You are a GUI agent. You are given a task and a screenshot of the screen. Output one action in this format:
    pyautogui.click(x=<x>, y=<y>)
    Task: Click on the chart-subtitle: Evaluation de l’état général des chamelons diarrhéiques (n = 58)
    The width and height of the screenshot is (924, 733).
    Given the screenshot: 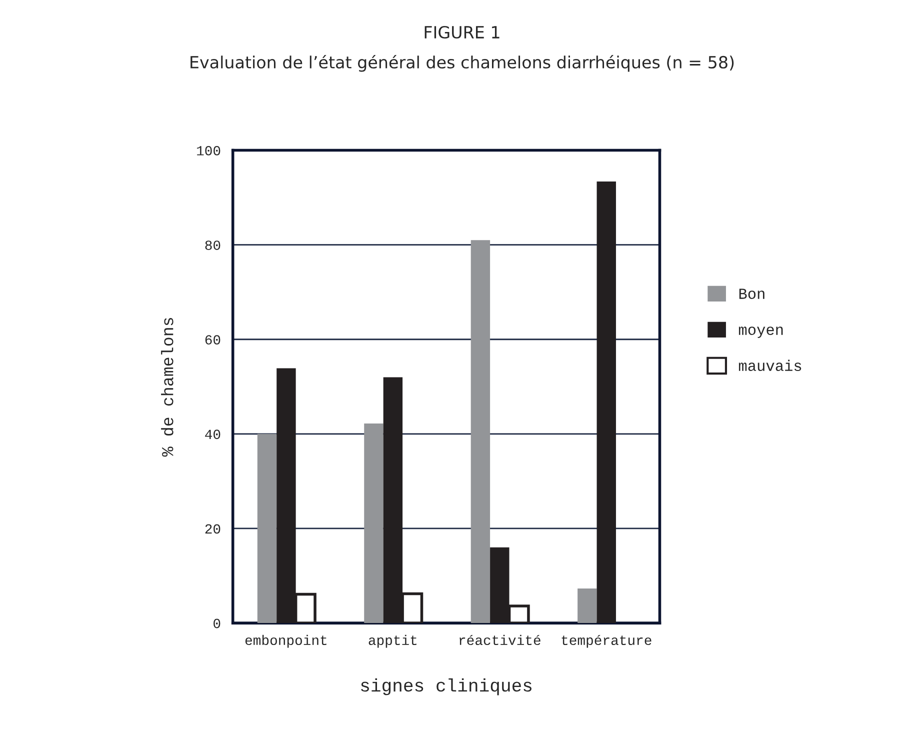 What is the action you would take?
    pyautogui.click(x=462, y=63)
    